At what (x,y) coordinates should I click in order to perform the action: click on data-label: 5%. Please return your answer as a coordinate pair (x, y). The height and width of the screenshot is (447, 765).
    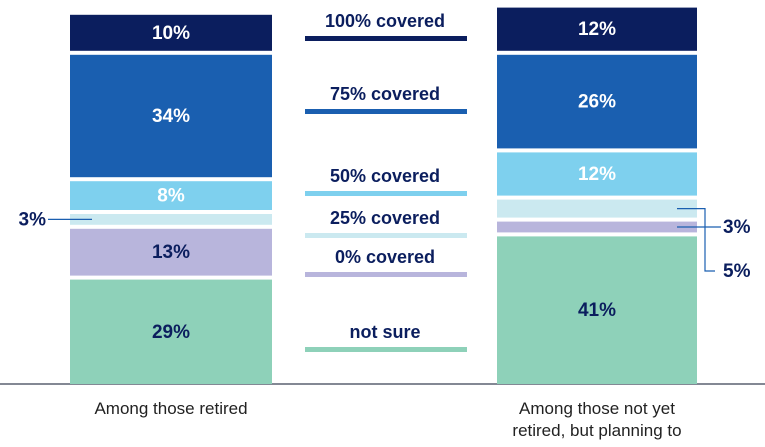
    Looking at the image, I should click on (737, 271).